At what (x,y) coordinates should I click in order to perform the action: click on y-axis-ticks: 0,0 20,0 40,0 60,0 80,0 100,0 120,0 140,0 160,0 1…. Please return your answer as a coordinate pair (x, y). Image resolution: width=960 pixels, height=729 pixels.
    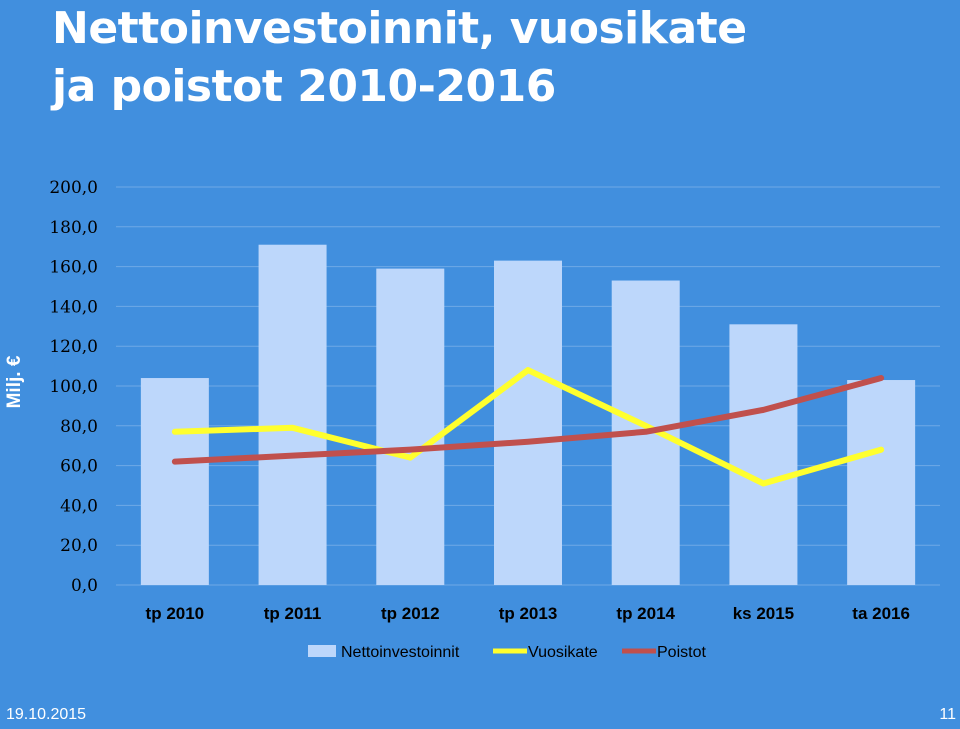
    Looking at the image, I should click on (73, 387).